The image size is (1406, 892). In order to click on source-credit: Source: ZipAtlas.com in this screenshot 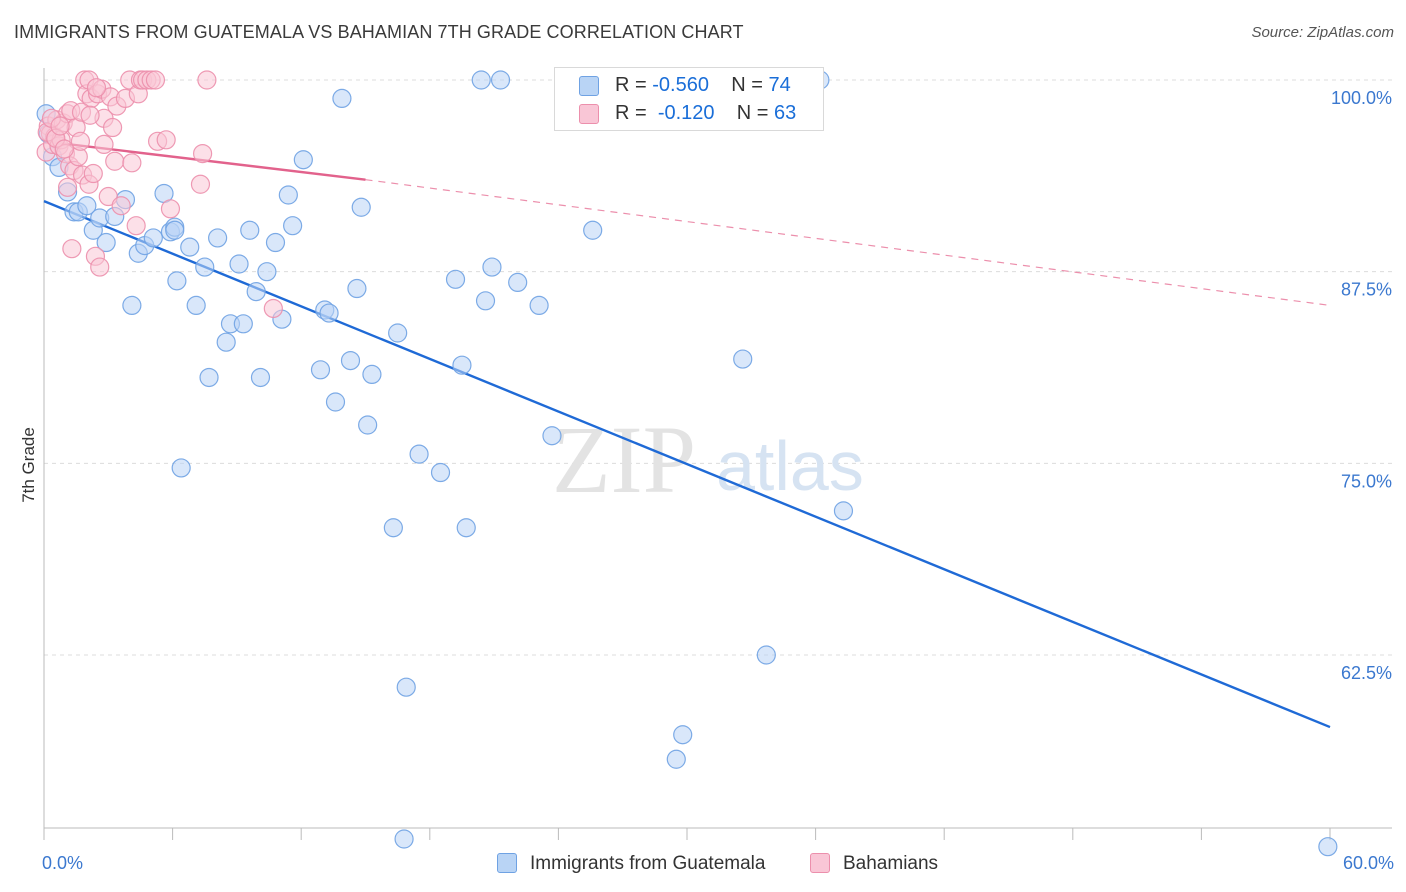, I will do `click(1322, 32)`.